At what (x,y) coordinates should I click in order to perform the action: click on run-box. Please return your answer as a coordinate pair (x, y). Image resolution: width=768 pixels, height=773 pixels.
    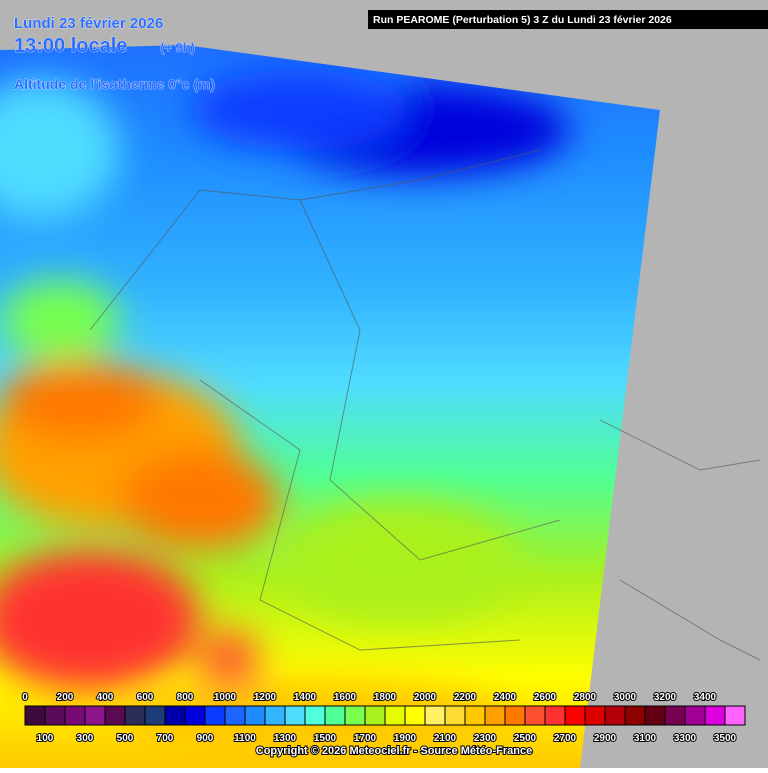
    Looking at the image, I should click on (568, 19).